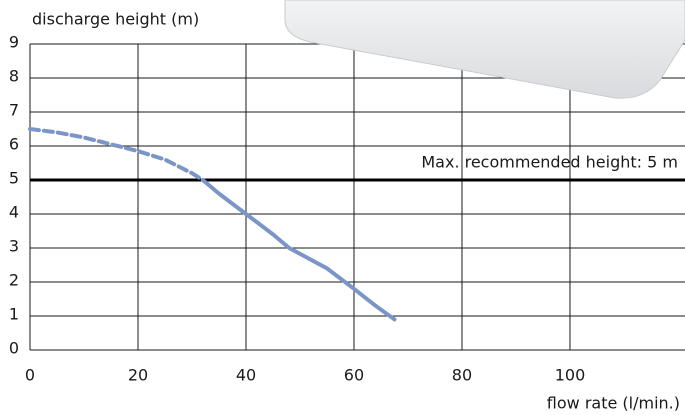  What do you see at coordinates (484, 49) in the screenshot?
I see `product-photo` at bounding box center [484, 49].